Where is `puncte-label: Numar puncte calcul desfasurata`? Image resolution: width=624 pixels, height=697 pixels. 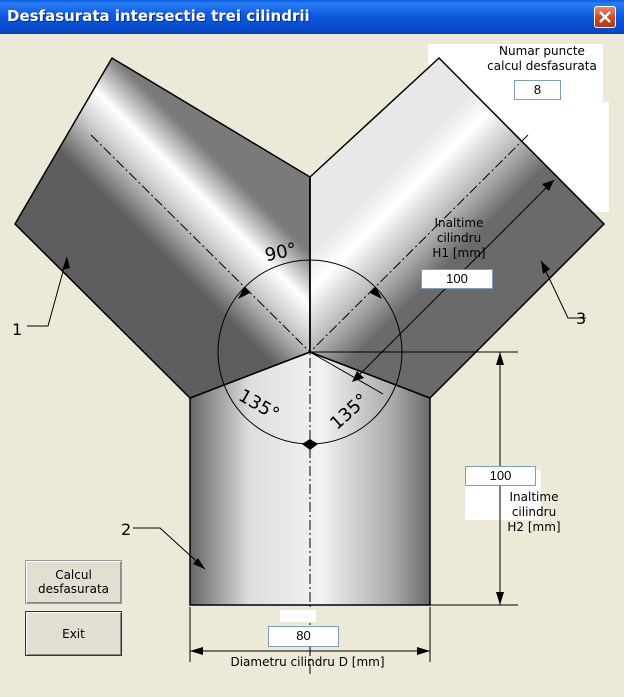
puncte-label: Numar puncte calcul desfasurata is located at coordinates (542, 59).